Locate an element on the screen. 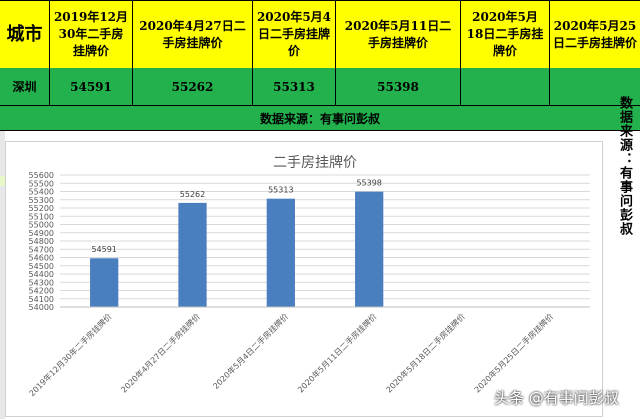 This screenshot has height=419, width=640. data-label: 55398 is located at coordinates (368, 183).